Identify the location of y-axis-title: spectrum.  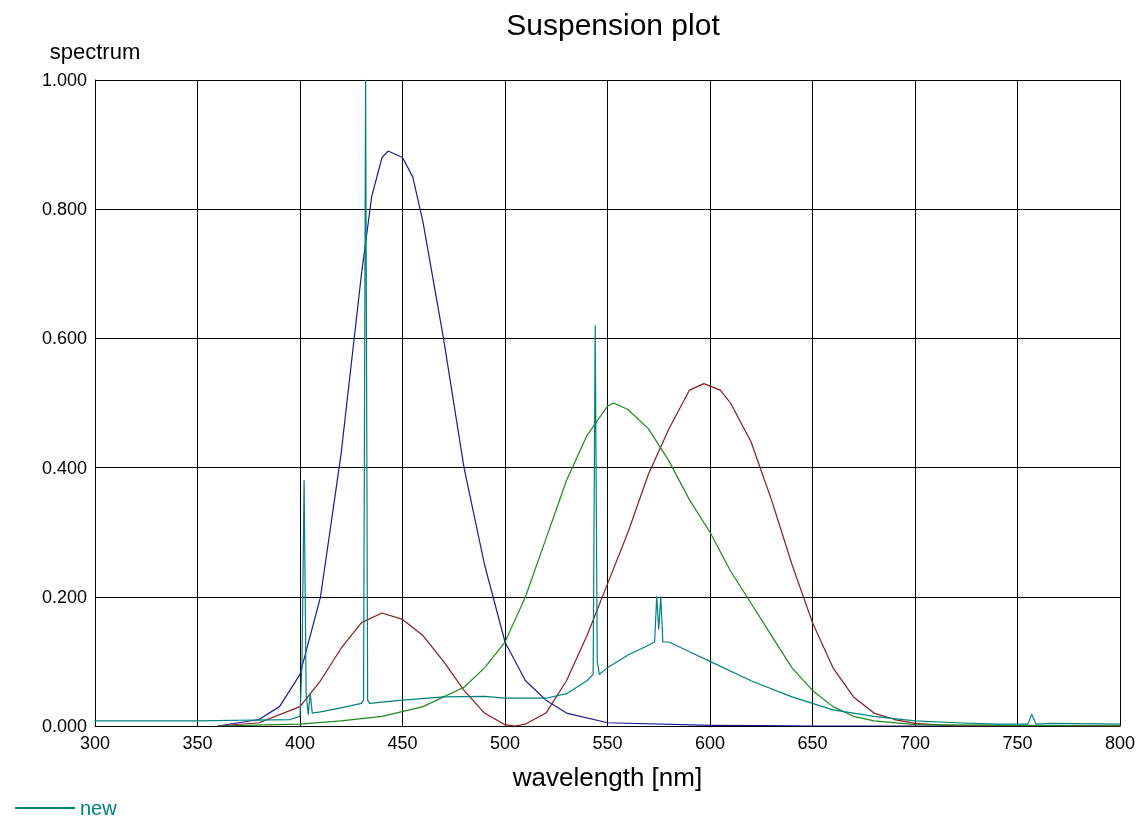
(95, 51).